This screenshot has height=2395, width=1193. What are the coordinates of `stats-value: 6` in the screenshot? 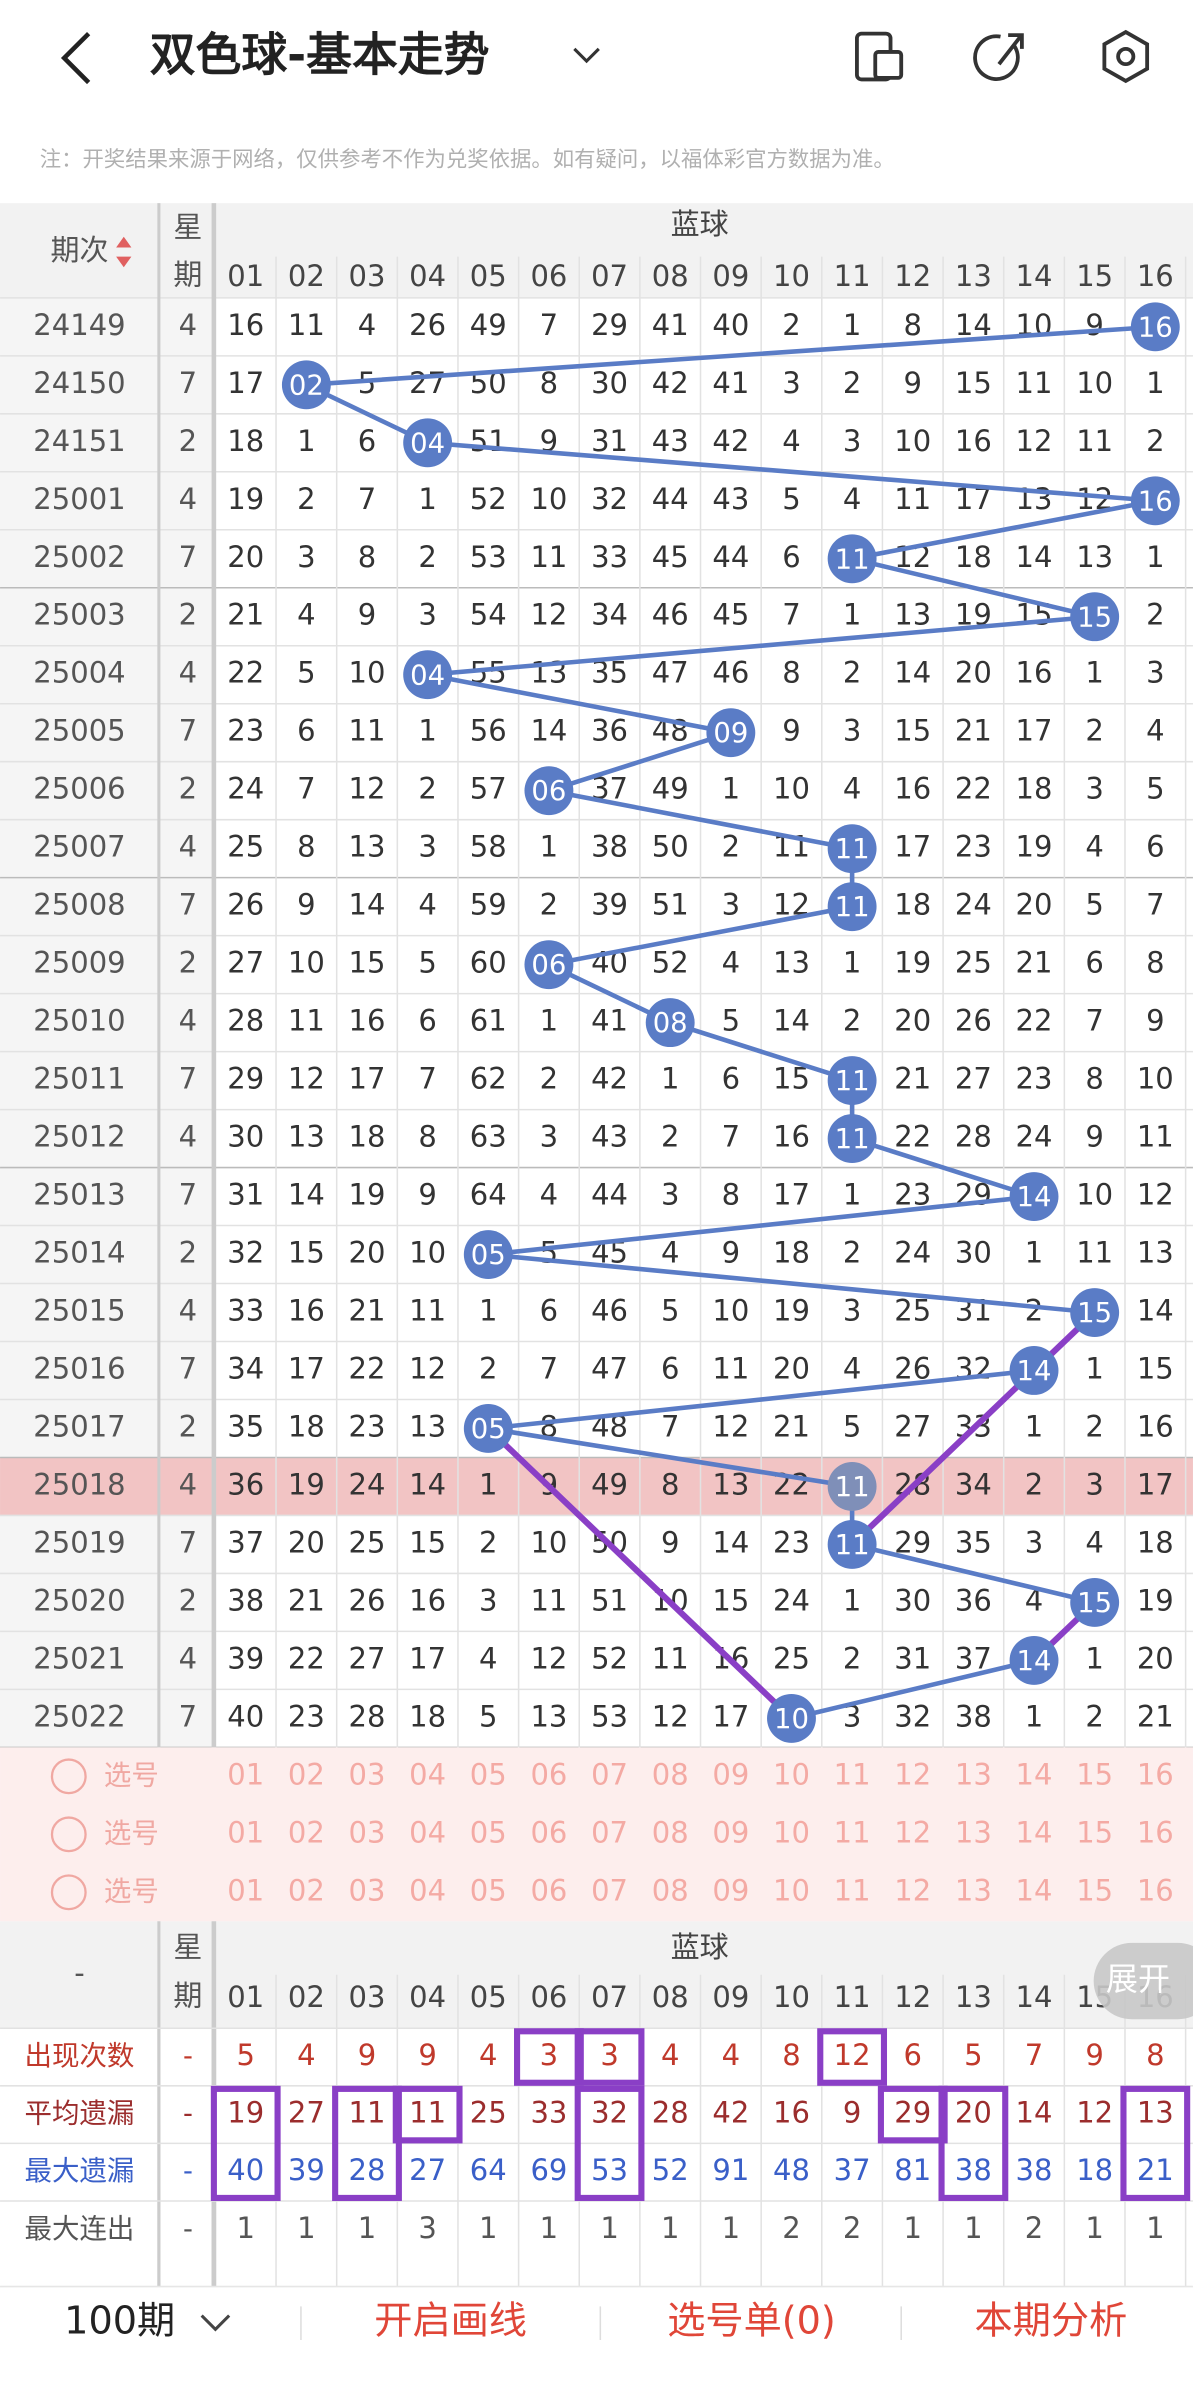 It's located at (913, 2055).